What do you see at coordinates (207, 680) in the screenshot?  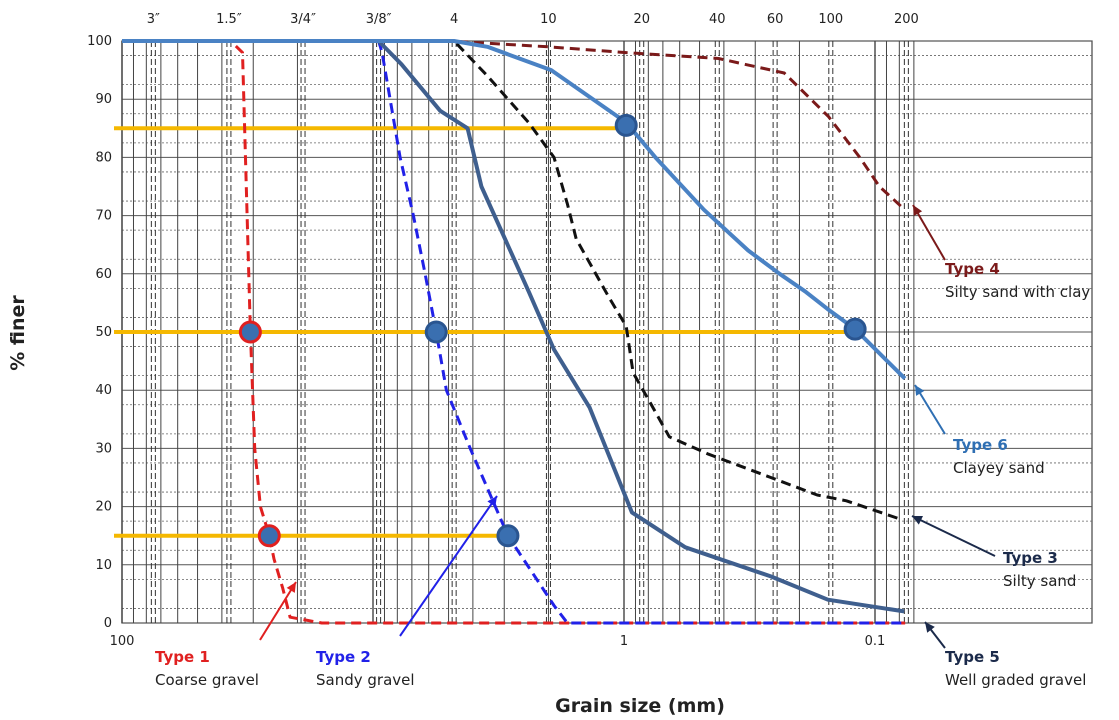 I see `series-label-description: Coarse gravel` at bounding box center [207, 680].